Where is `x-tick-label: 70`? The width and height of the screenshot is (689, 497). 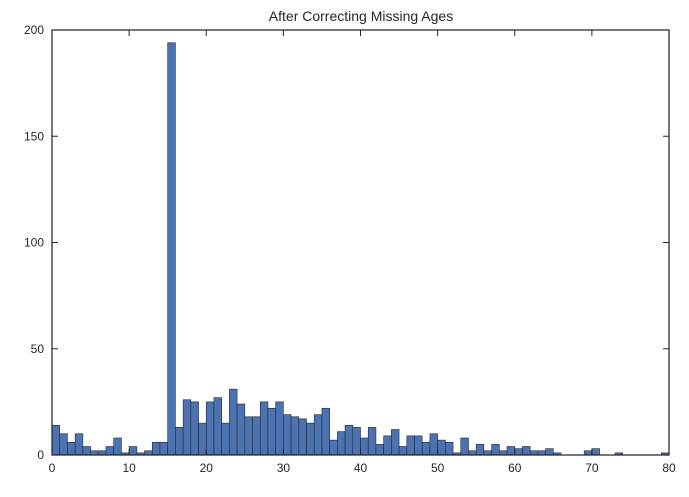
x-tick-label: 70 is located at coordinates (592, 468).